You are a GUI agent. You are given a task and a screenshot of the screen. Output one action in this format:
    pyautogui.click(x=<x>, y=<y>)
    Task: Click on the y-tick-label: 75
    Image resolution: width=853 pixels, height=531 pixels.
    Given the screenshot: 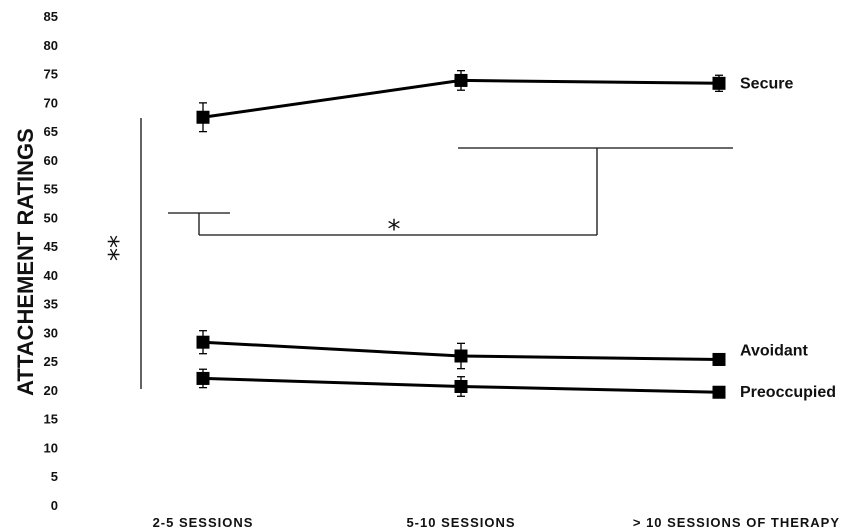 What is the action you would take?
    pyautogui.click(x=51, y=74)
    